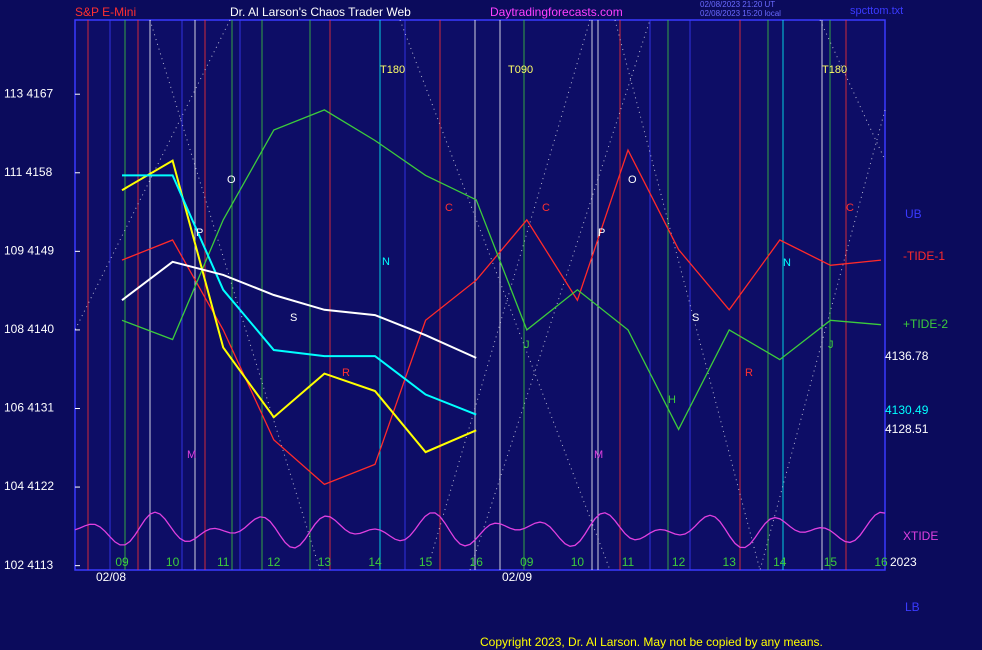 The width and height of the screenshot is (982, 650). I want to click on annotation: H, so click(672, 400).